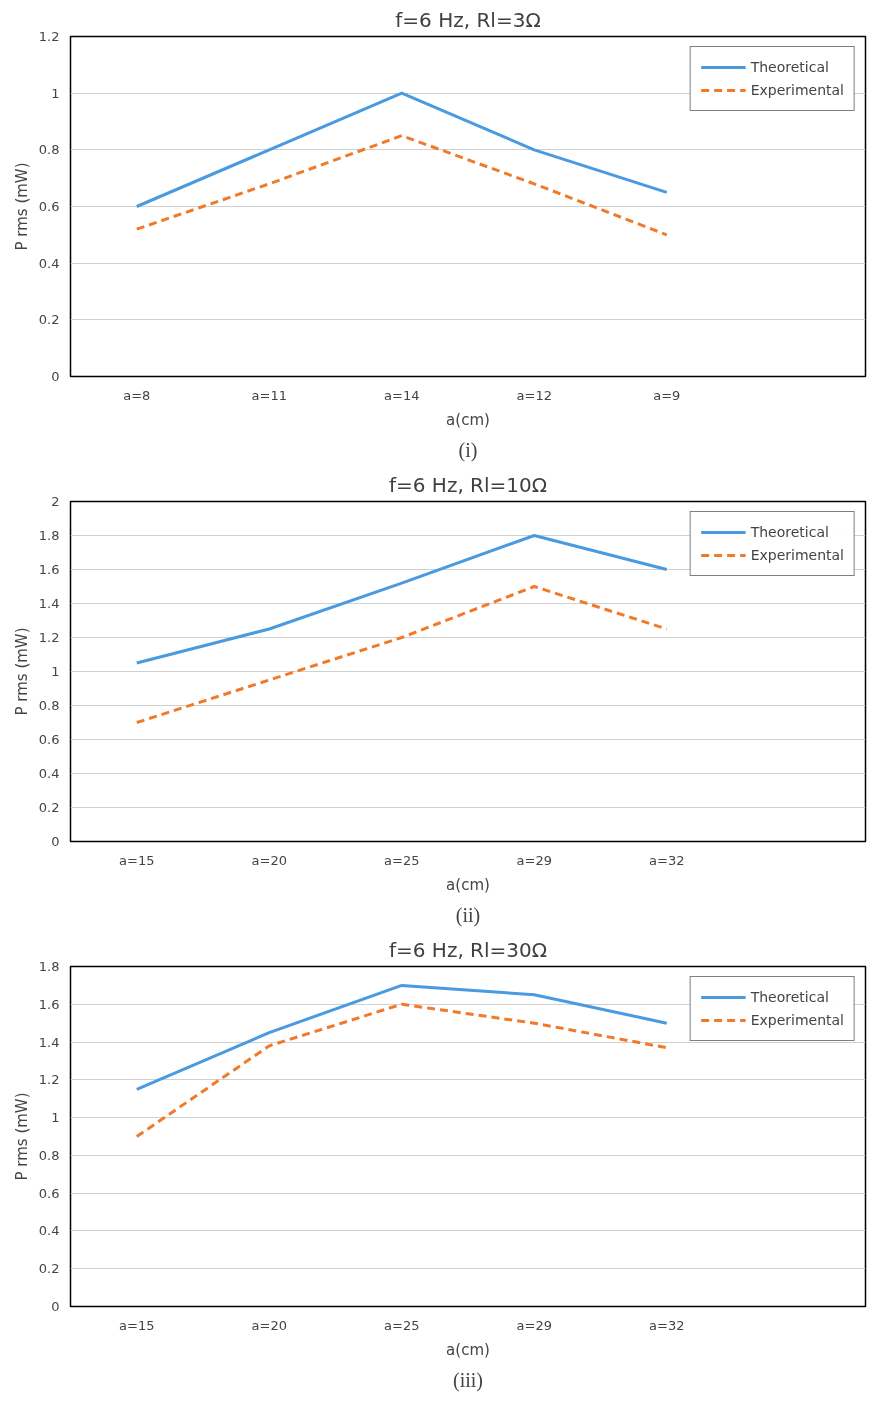 This screenshot has width=878, height=1423. What do you see at coordinates (468, 450) in the screenshot?
I see `text: (i)` at bounding box center [468, 450].